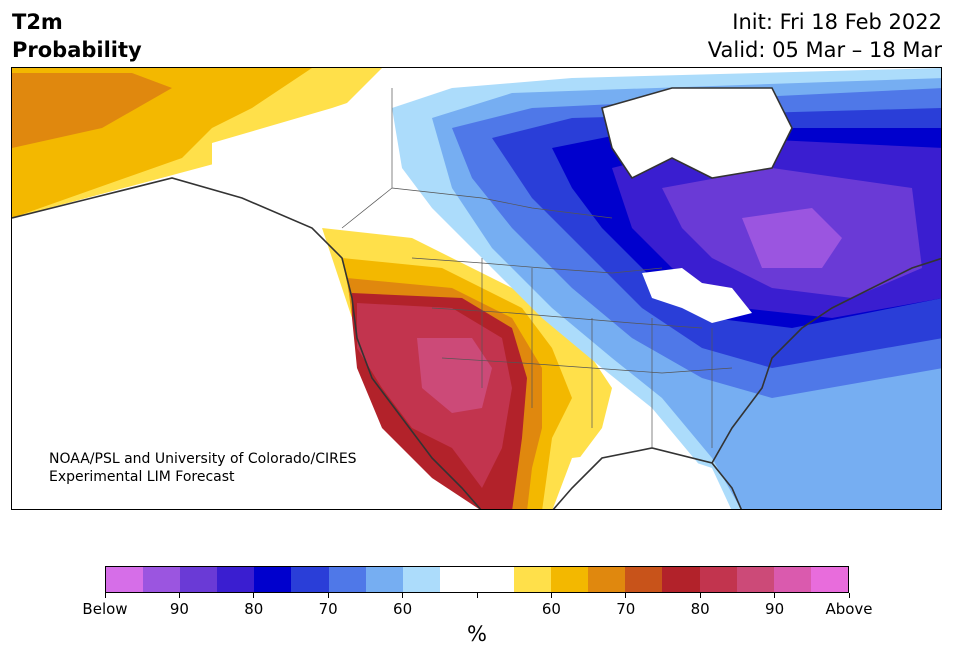 This screenshot has height=659, width=953. Describe the element at coordinates (824, 50) in the screenshot. I see `valid-period: Valid: 05 Mar – 18 Mar` at that location.